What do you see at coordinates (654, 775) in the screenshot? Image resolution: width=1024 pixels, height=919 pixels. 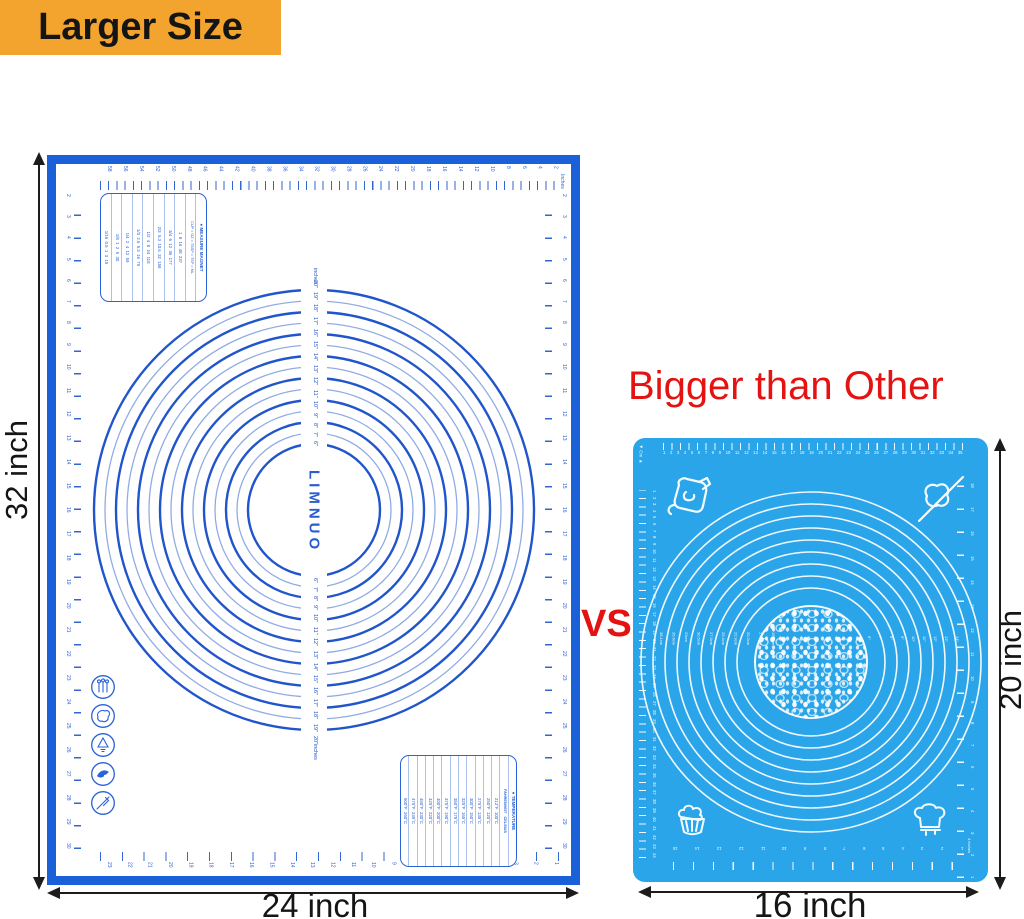 I see `ruler-number: 35` at bounding box center [654, 775].